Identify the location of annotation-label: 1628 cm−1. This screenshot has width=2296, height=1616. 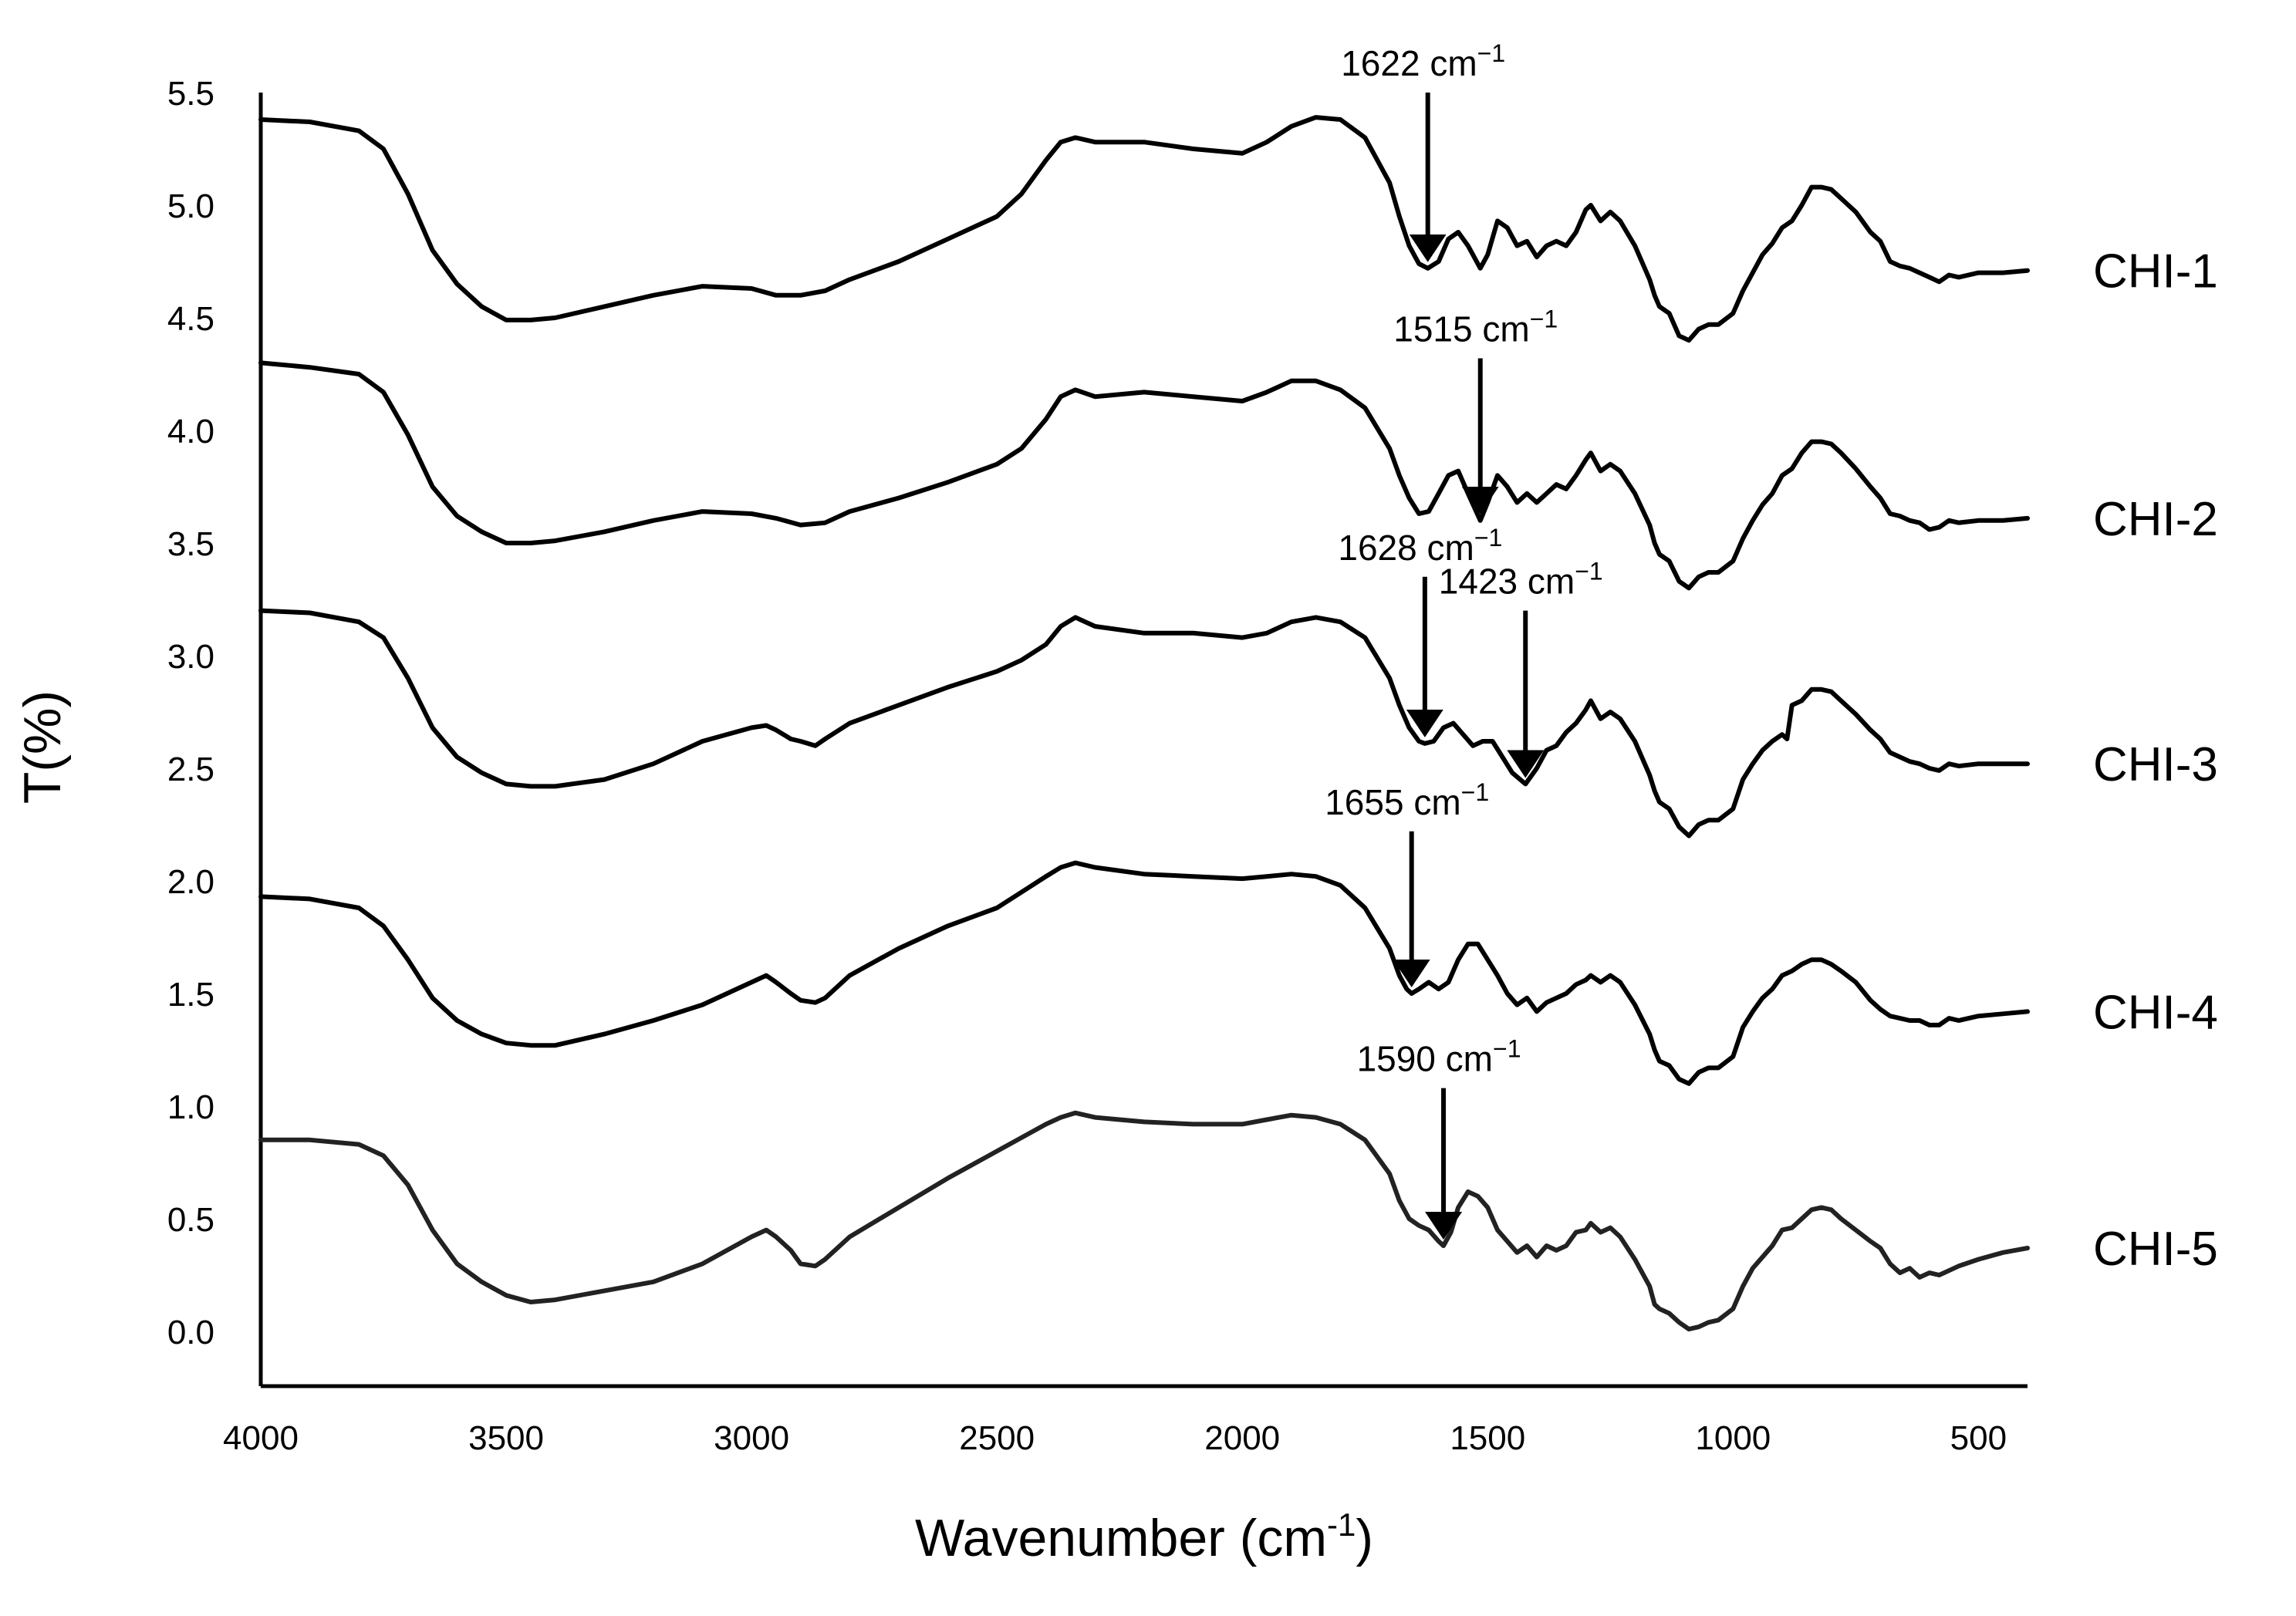
(1420, 546).